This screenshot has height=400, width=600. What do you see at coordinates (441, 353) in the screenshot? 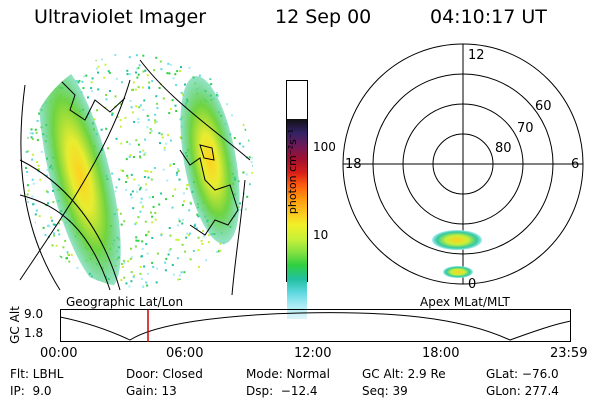
I see `timeline-xtick-3: 18:00` at bounding box center [441, 353].